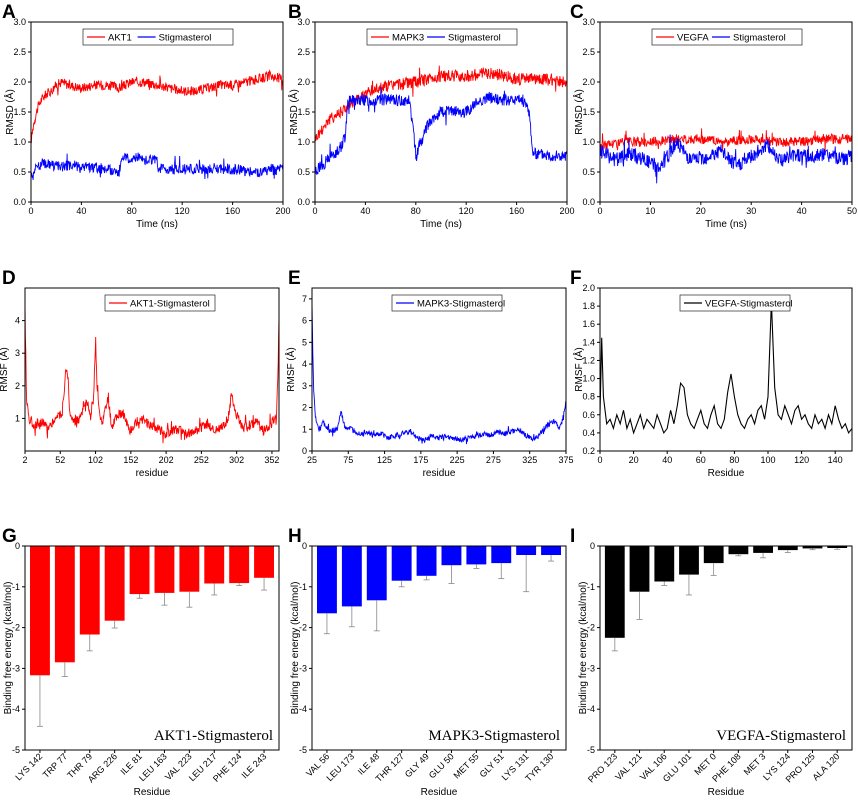 The width and height of the screenshot is (858, 801). I want to click on x-axis-label-e: residue, so click(439, 473).